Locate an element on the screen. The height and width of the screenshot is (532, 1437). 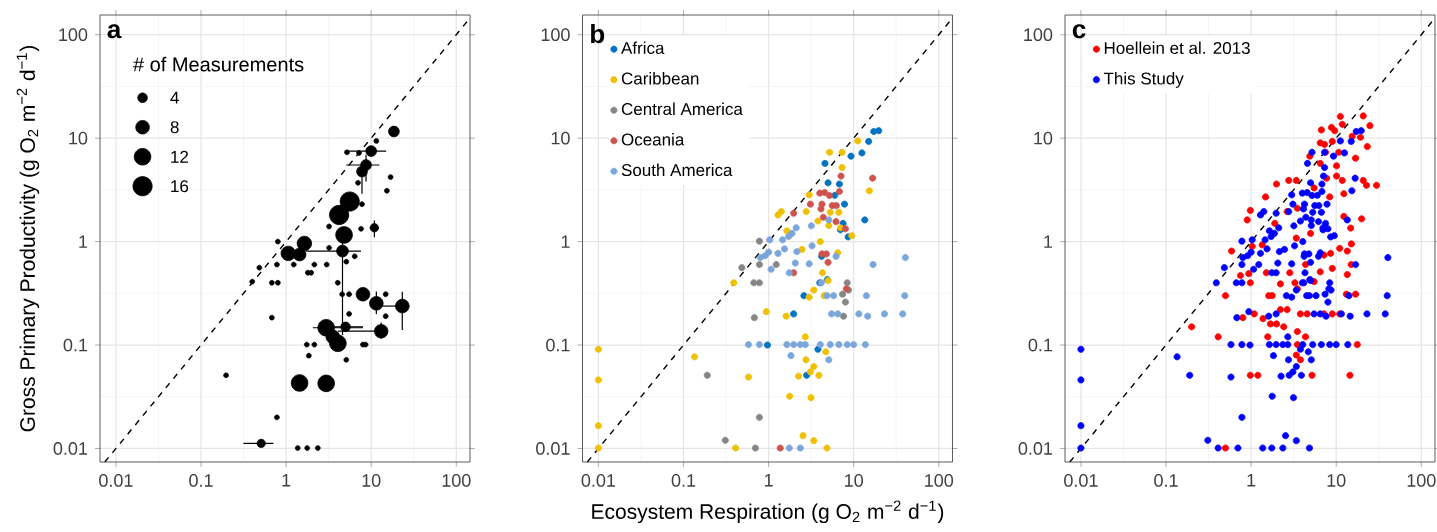
chart-title: a is located at coordinates (114, 31).